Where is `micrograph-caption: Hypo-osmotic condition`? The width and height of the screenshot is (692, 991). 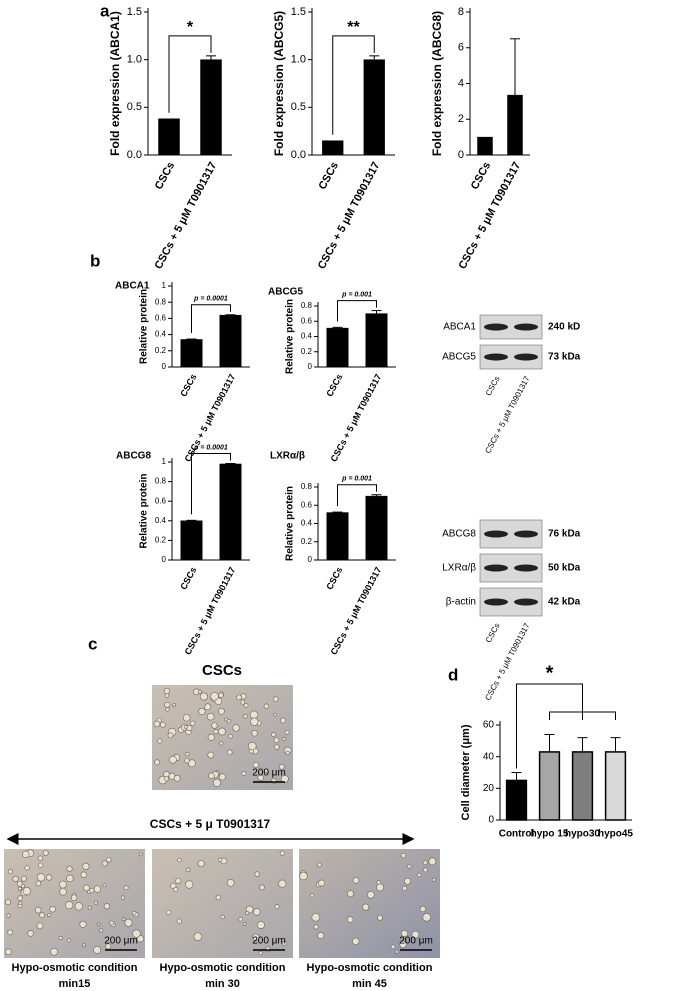
micrograph-caption: Hypo-osmotic condition is located at coordinates (223, 968).